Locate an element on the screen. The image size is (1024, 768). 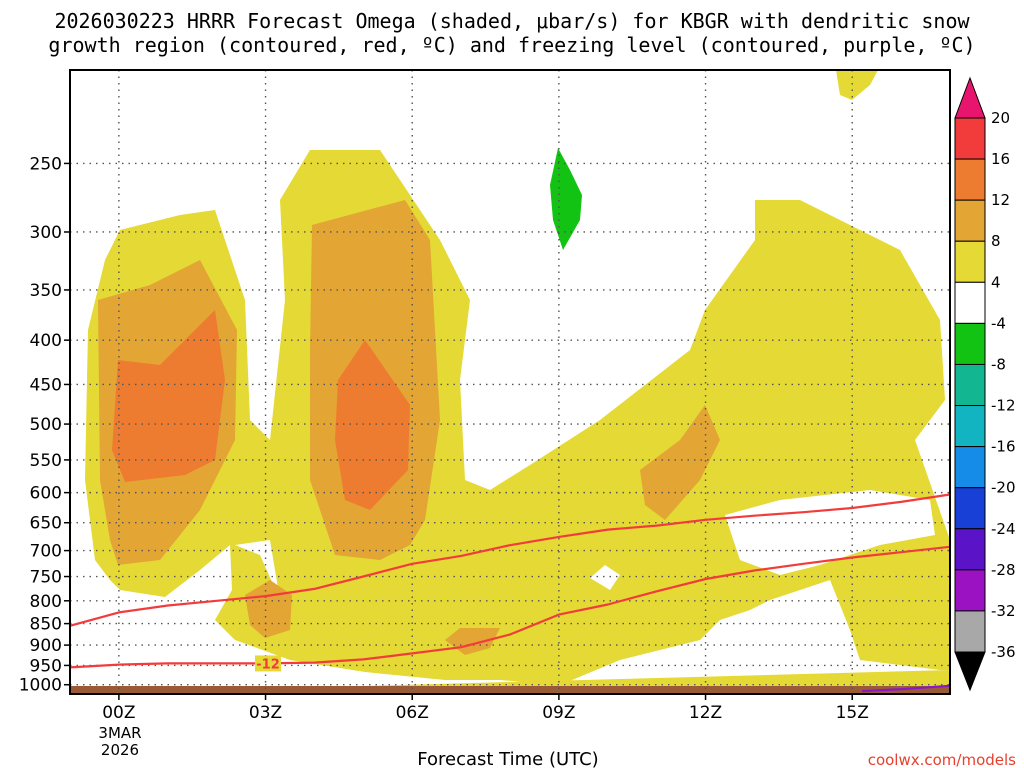
colorbar-label: -32 is located at coordinates (1003, 611).